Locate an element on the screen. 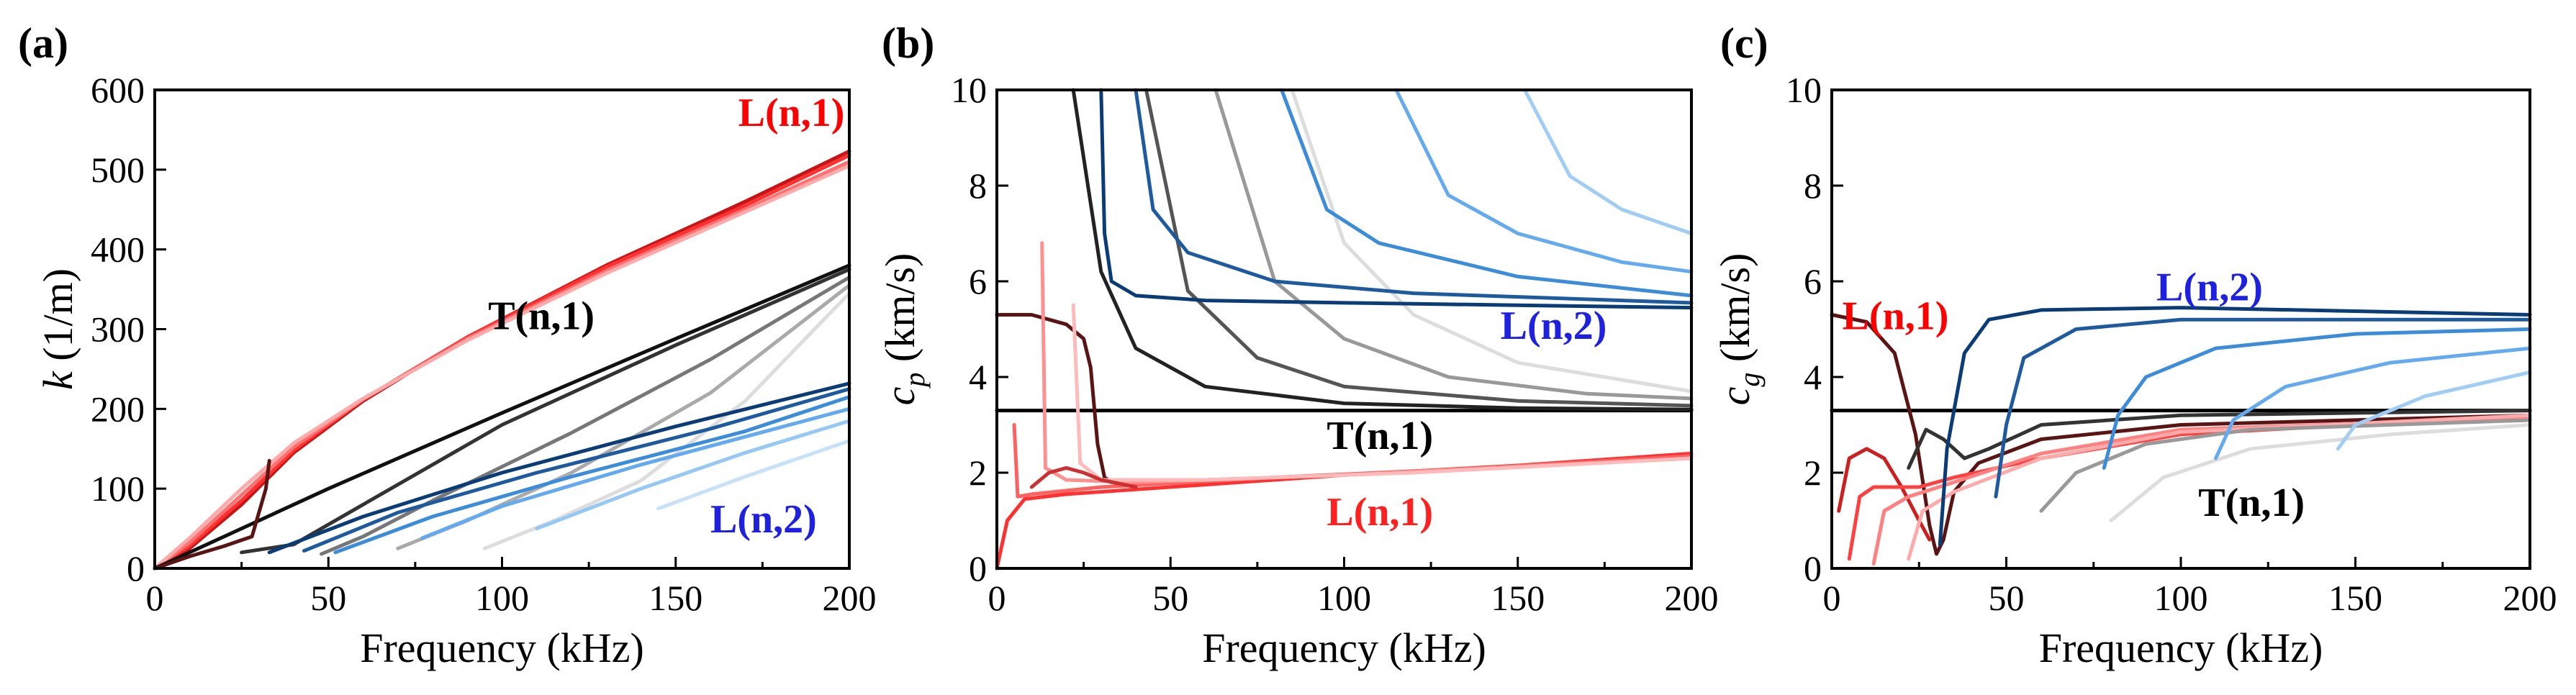 The width and height of the screenshot is (2576, 695). y-tick-label: 500 is located at coordinates (118, 170).